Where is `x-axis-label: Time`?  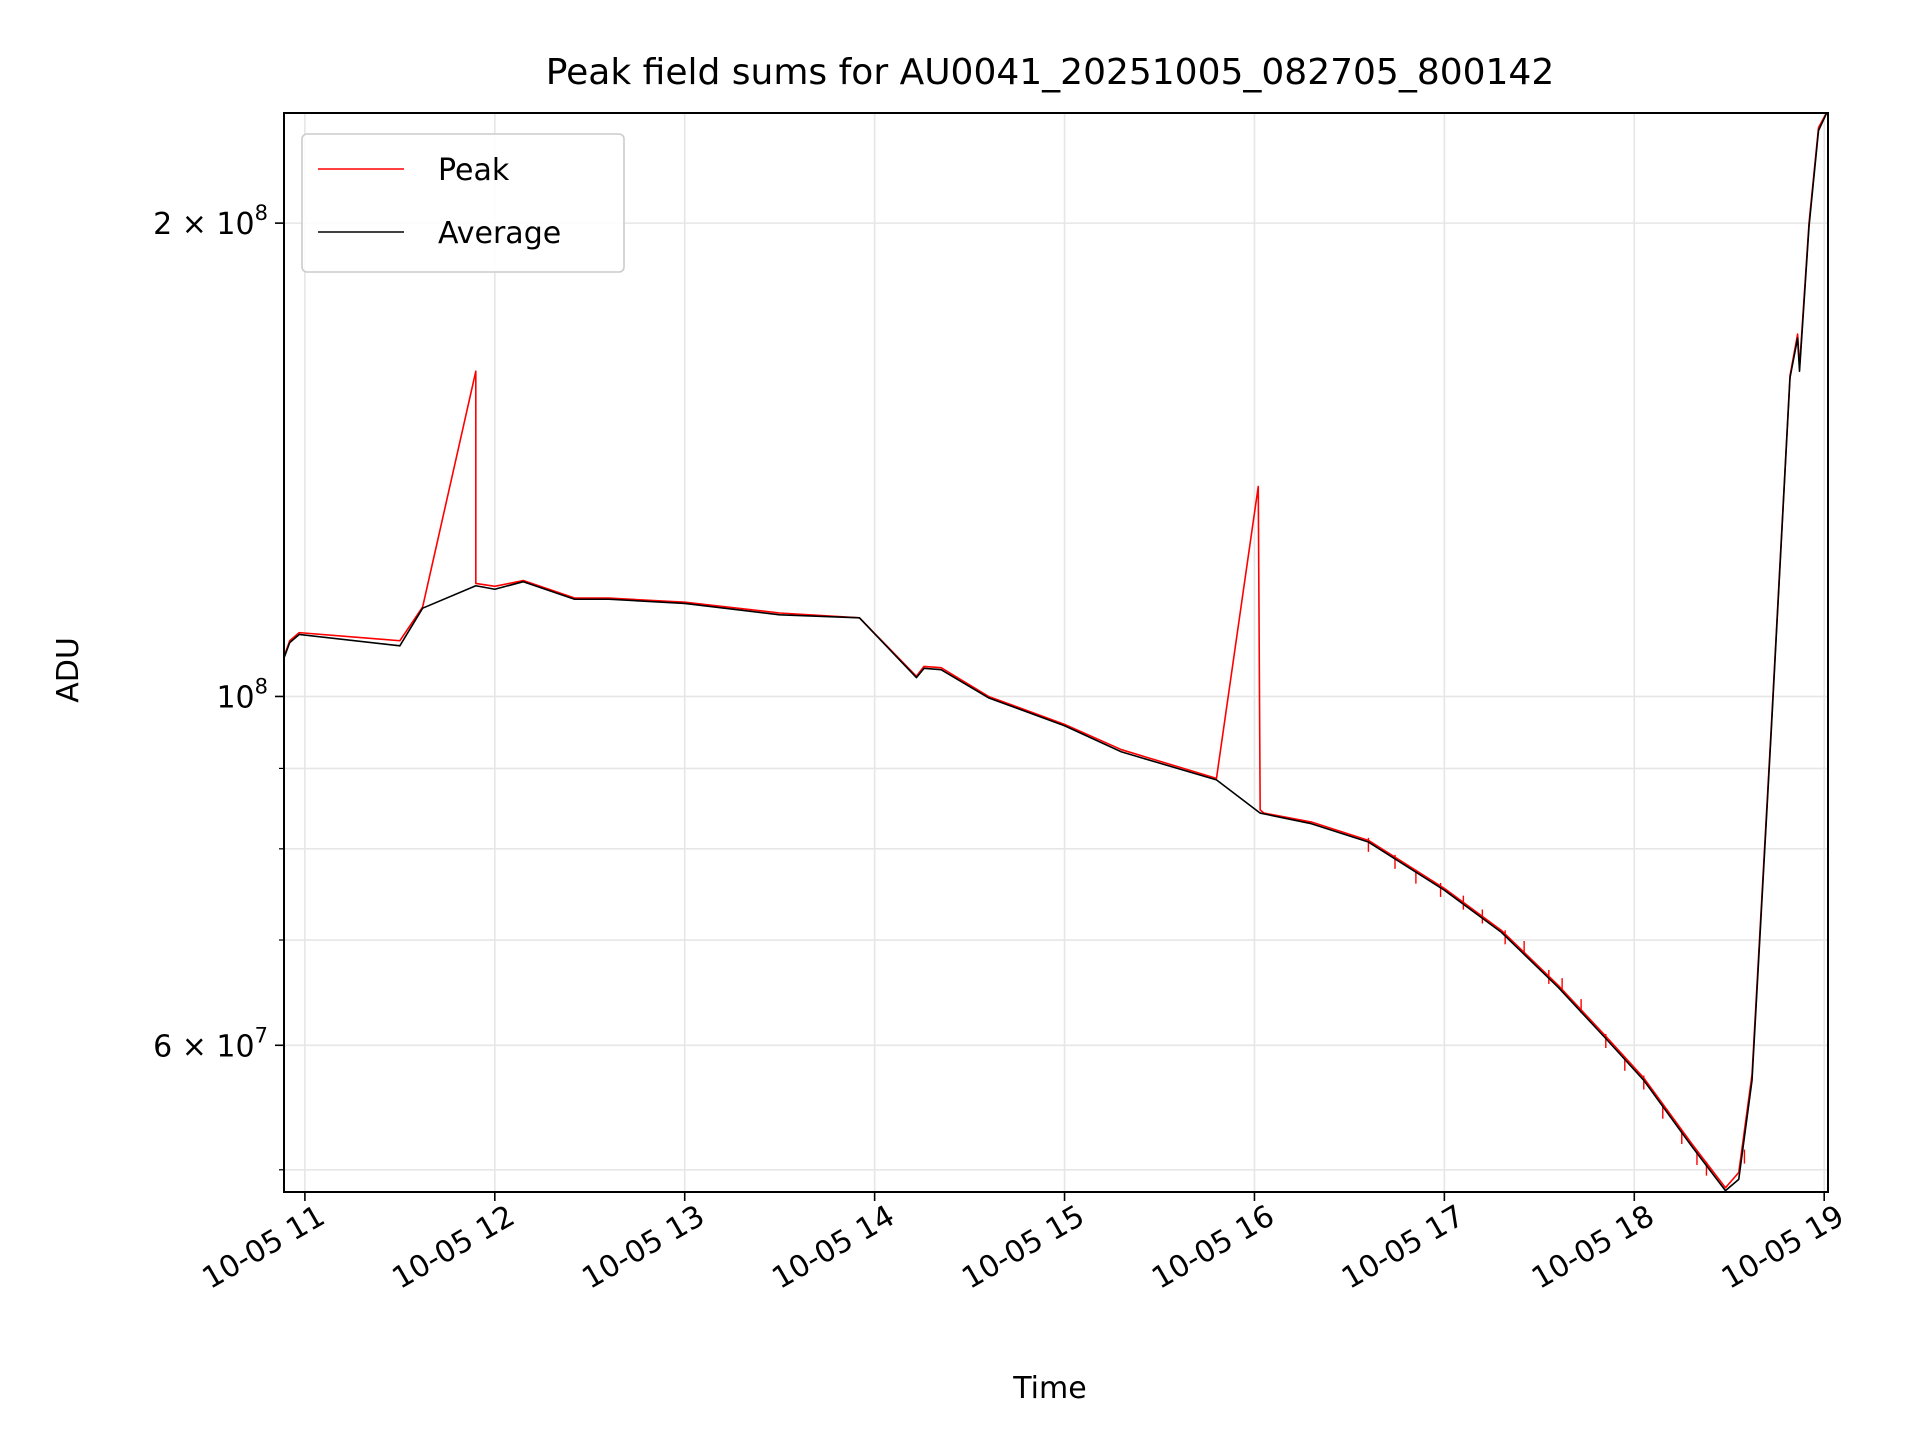 x-axis-label: Time is located at coordinates (1049, 1388).